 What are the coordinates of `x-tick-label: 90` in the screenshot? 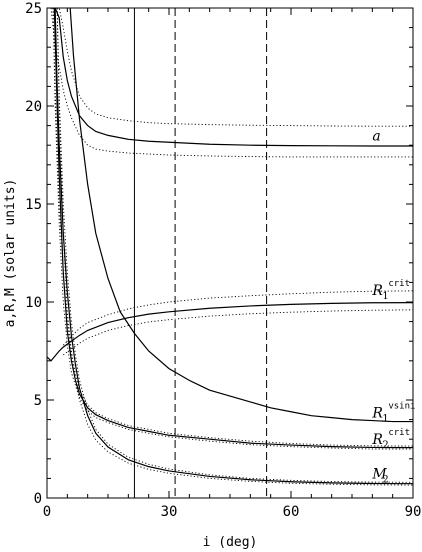 It's located at (413, 512).